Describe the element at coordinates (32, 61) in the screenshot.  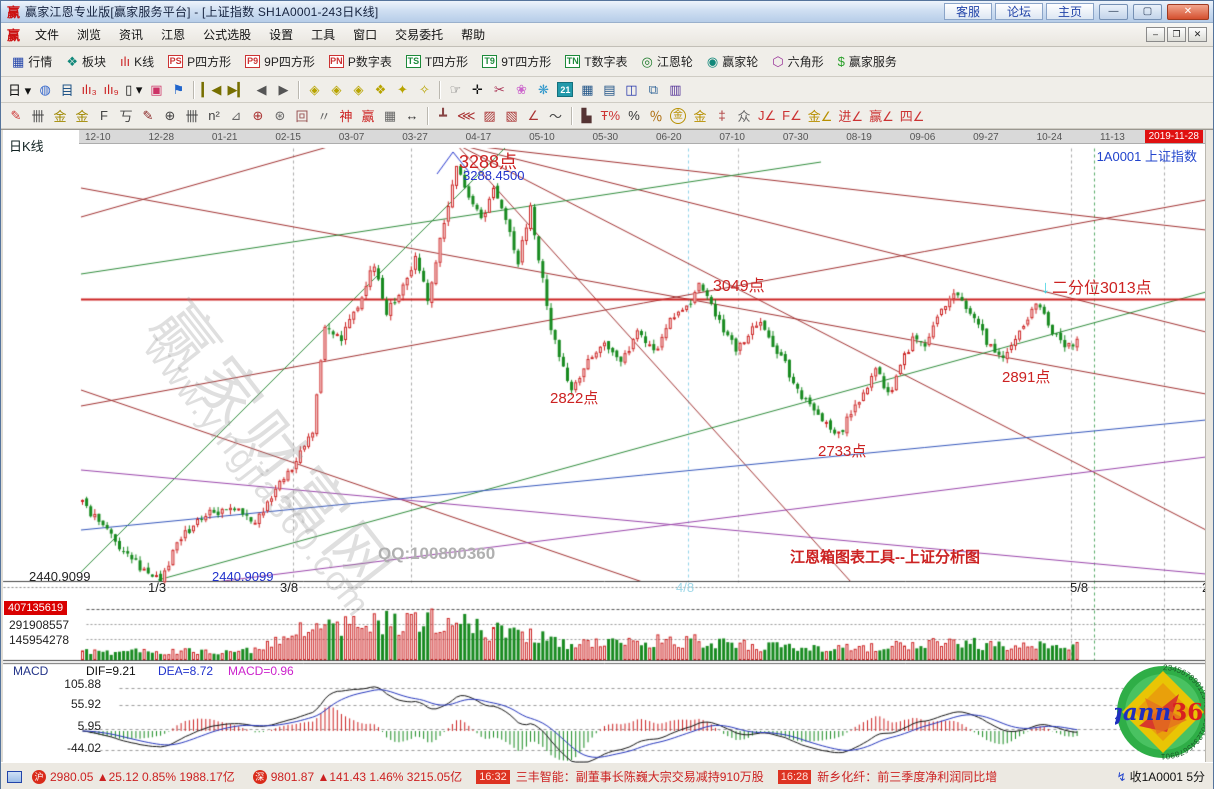
I see `quotes-button: ▦ 行情` at that location.